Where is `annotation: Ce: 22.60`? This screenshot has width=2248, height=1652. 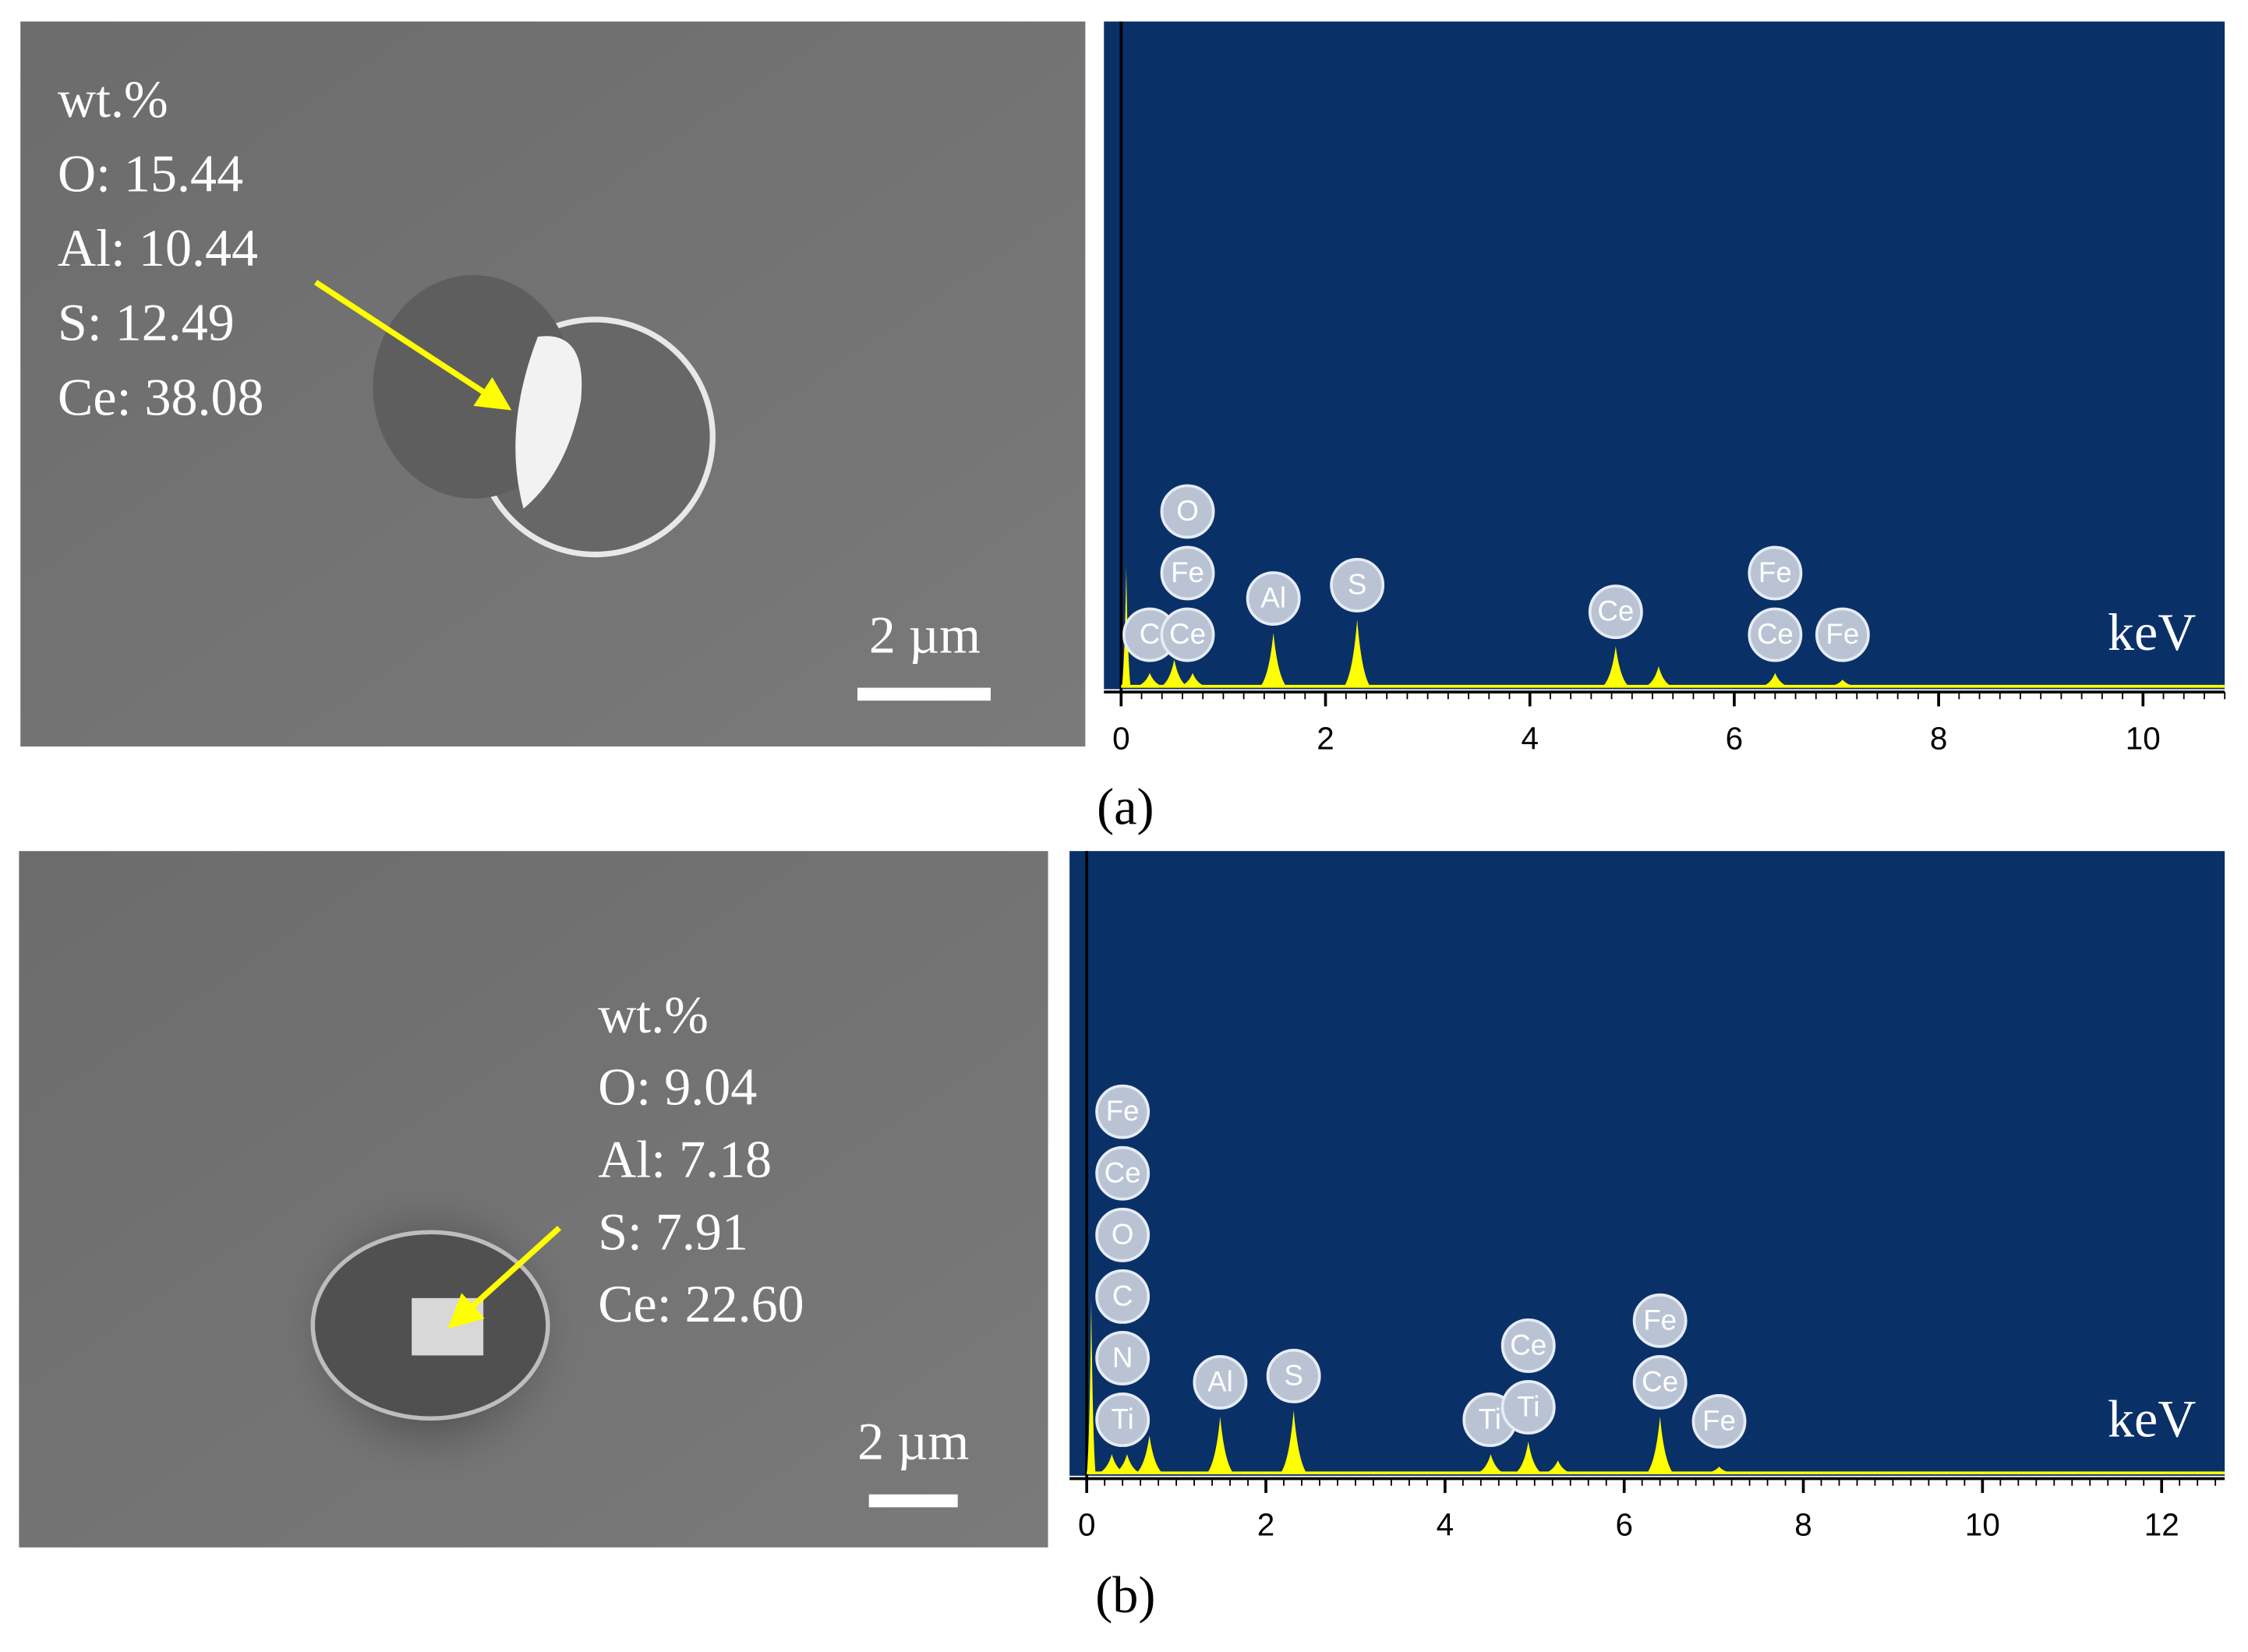
annotation: Ce: 22.60 is located at coordinates (701, 1303).